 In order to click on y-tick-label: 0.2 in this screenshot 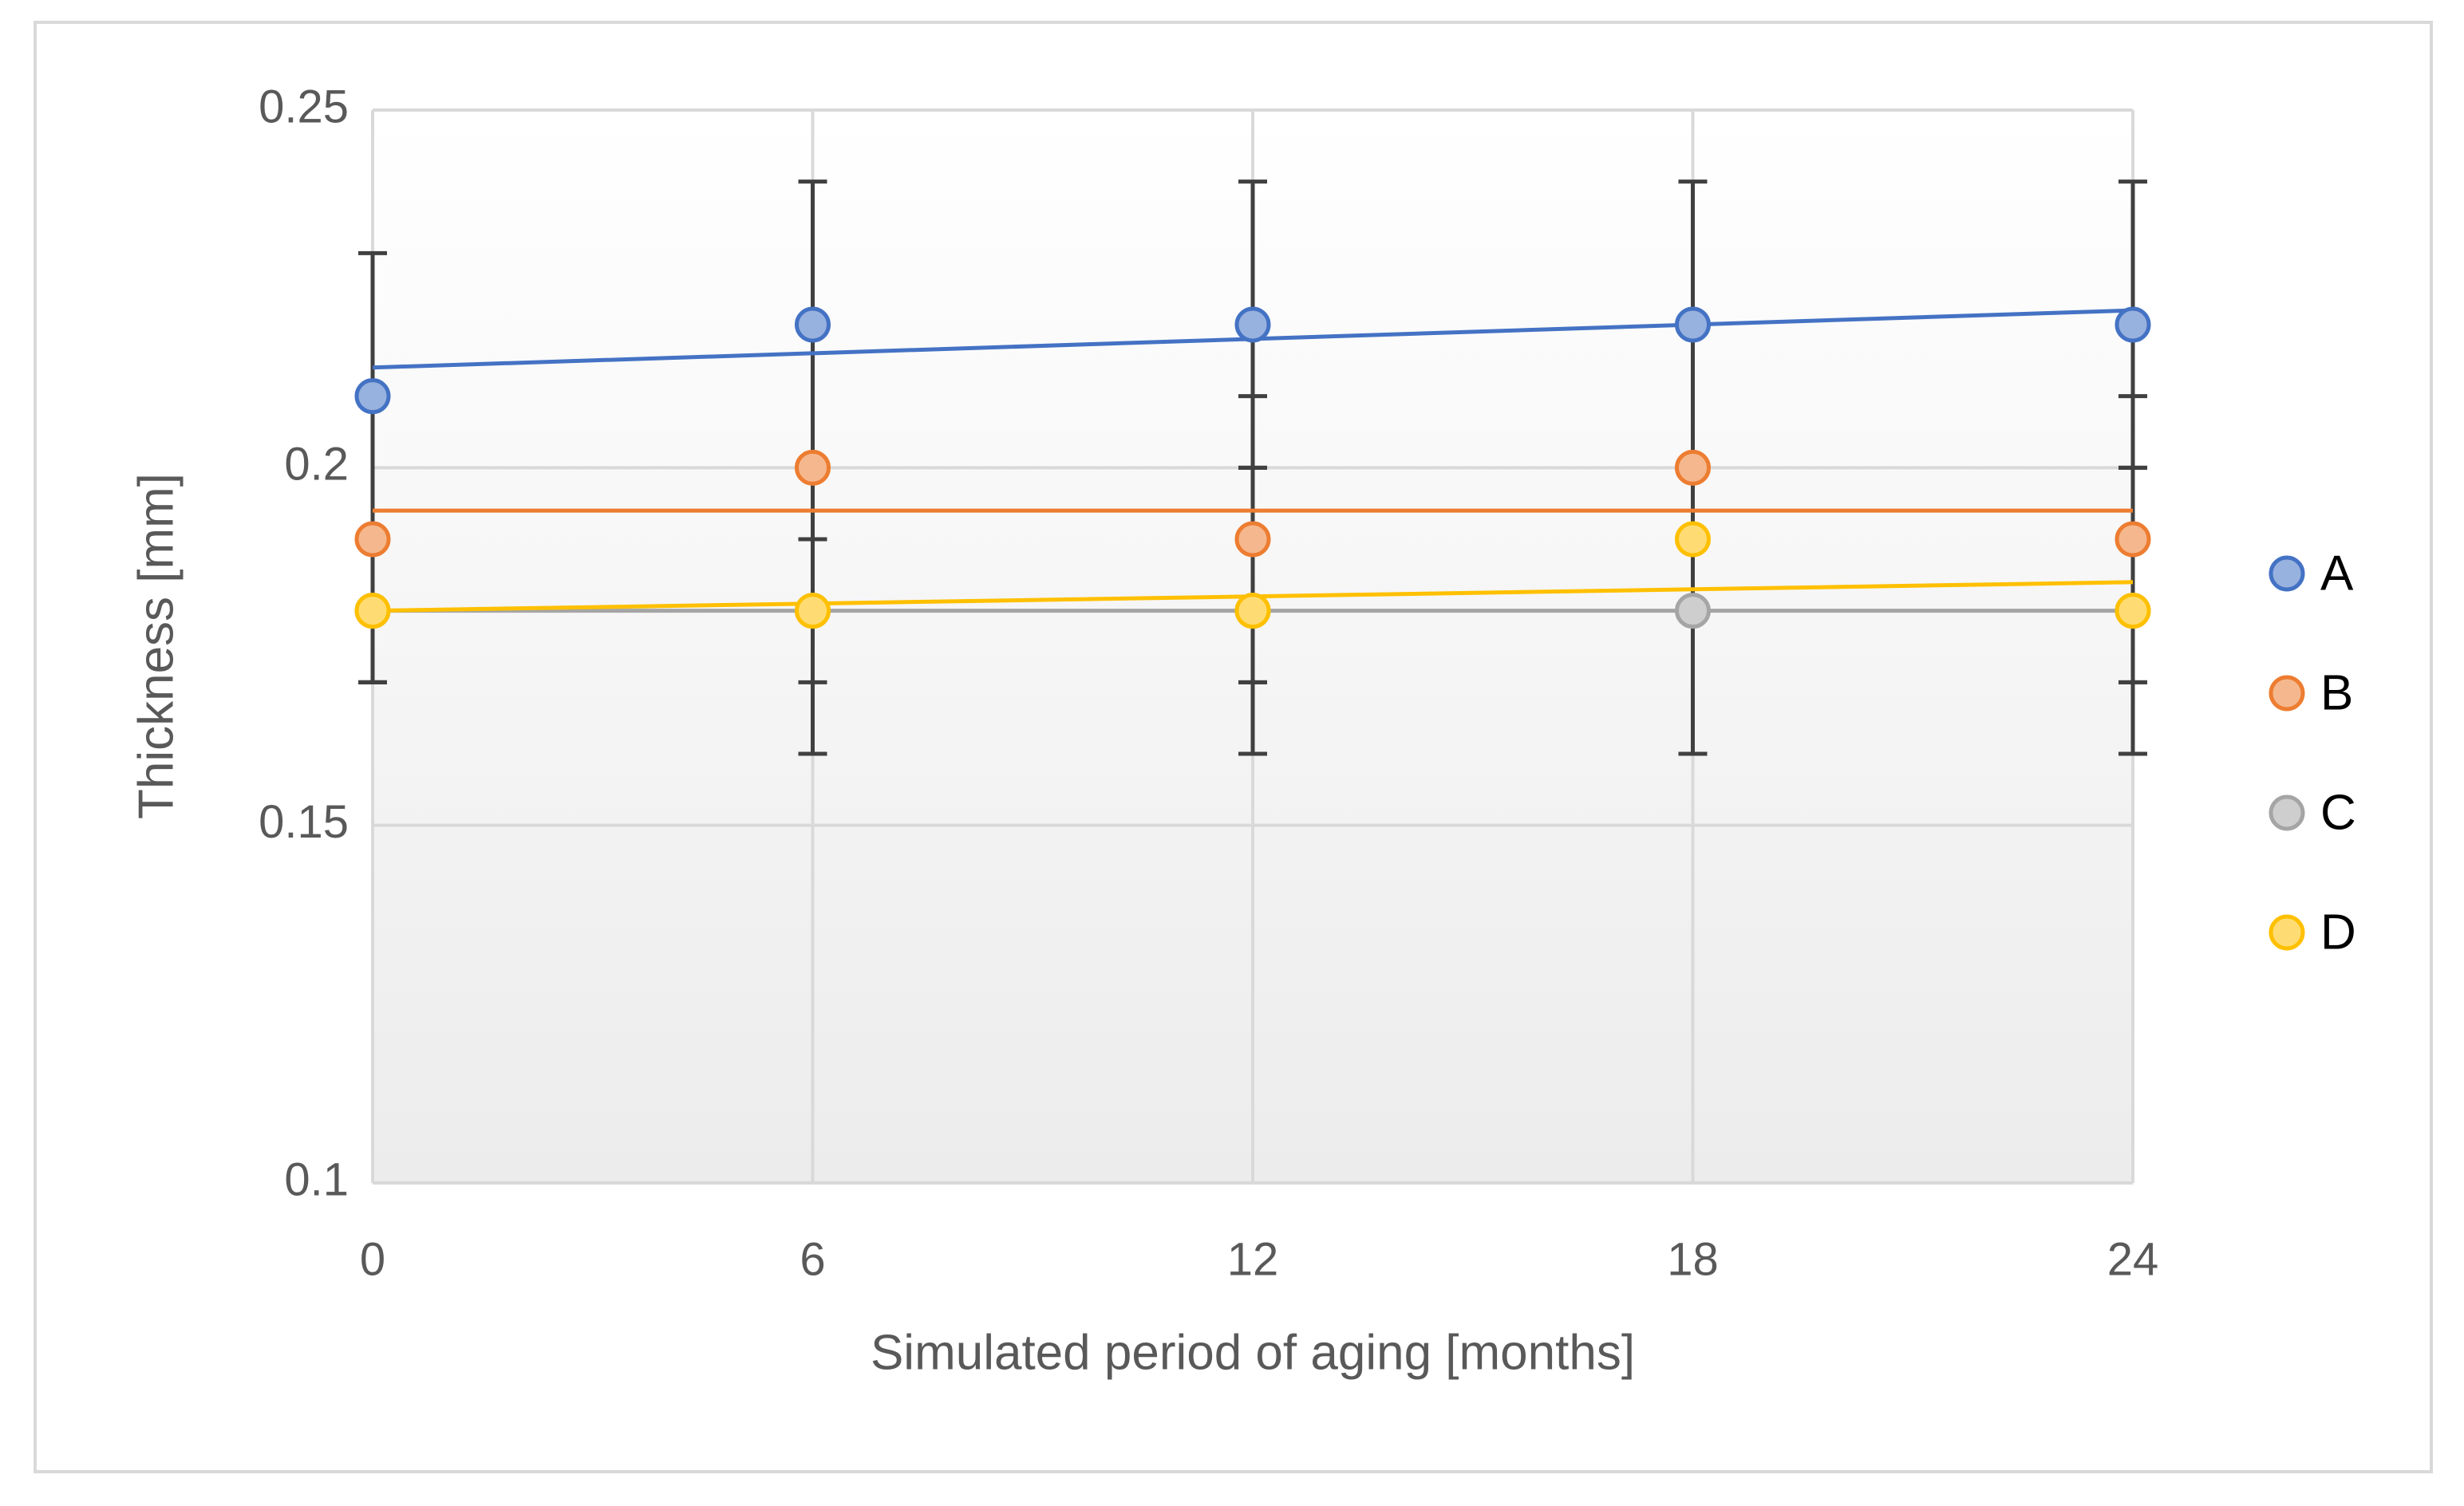, I will do `click(316, 465)`.